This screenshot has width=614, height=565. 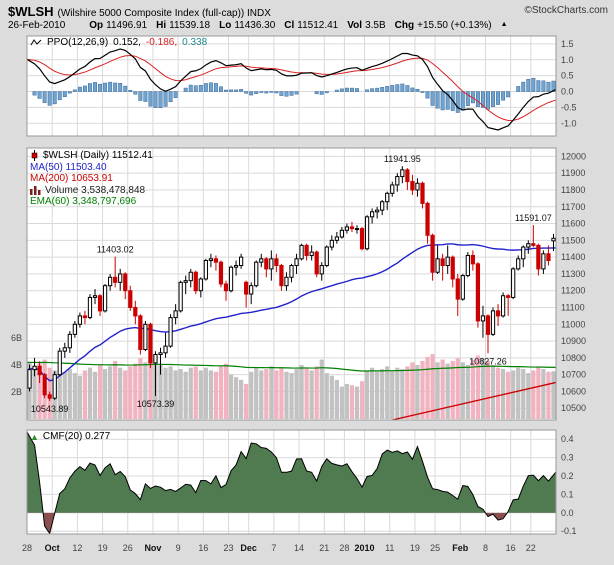 What do you see at coordinates (566, 10) in the screenshot?
I see `stockcharts-credit-link: ©StockCharts.com` at bounding box center [566, 10].